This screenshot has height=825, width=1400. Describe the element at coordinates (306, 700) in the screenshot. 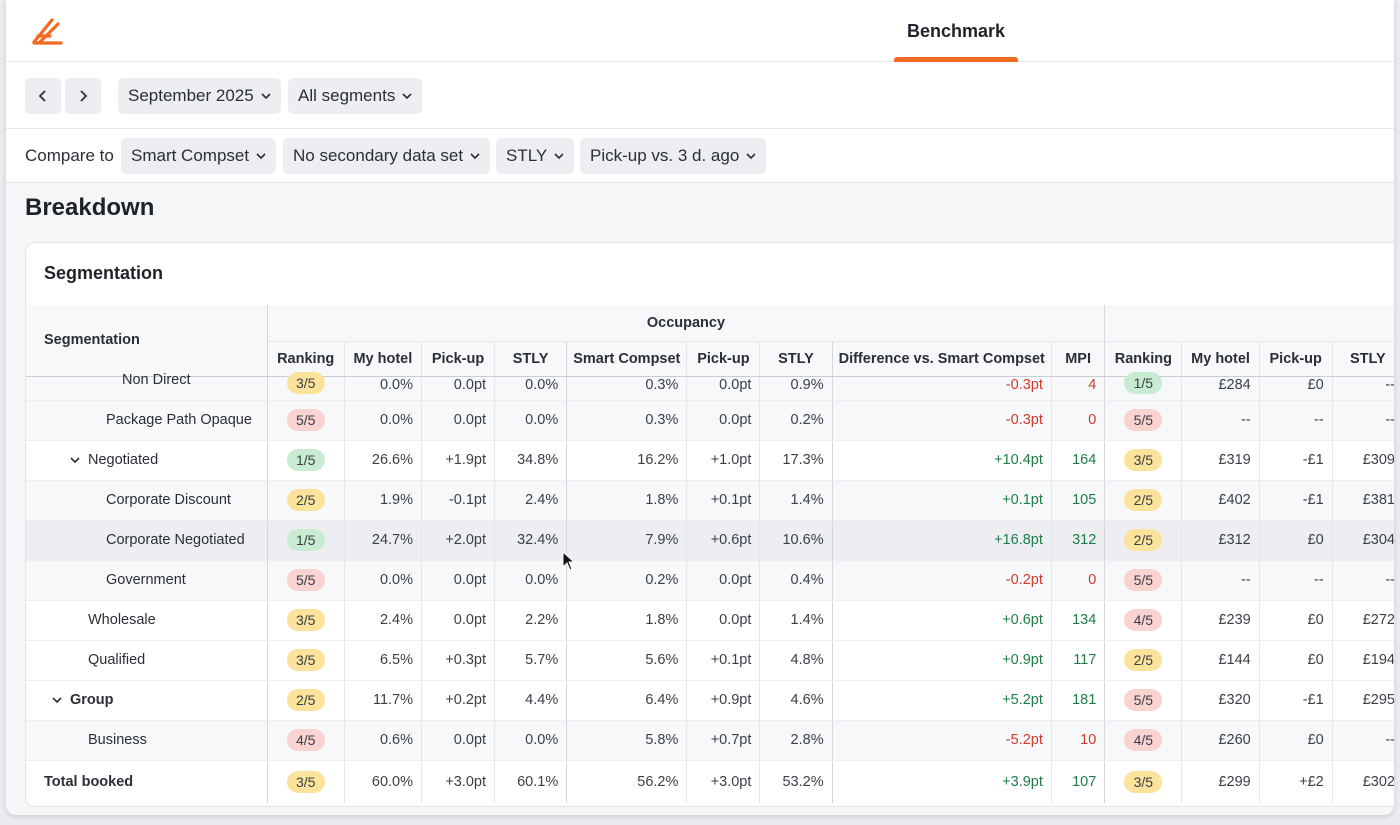

I see `ranking-cell: 2/5` at that location.